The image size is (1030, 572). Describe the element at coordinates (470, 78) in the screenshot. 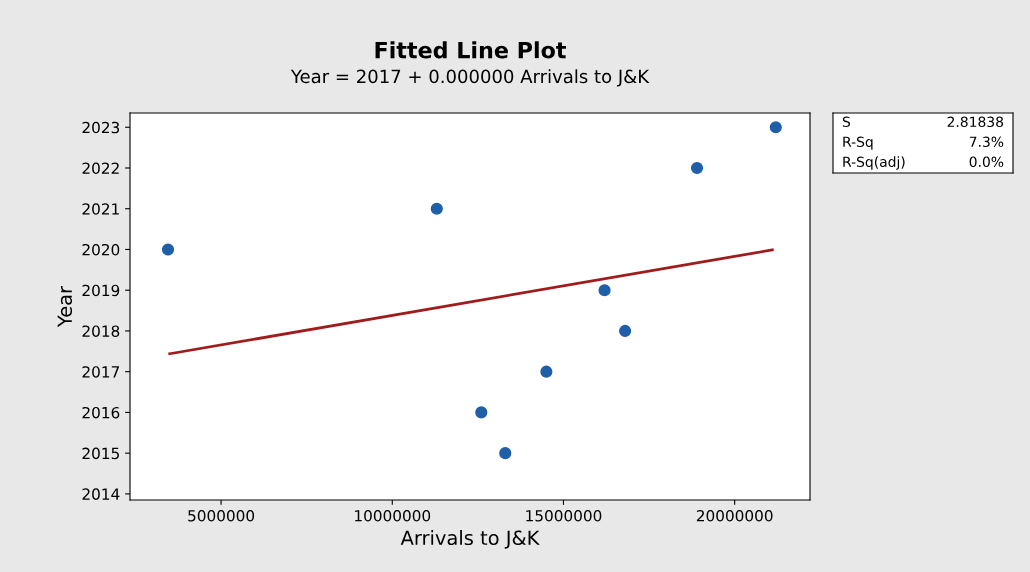

I see `chart-subtitle: Year = 2017 + 0.000000 Arrivals to J&K` at that location.